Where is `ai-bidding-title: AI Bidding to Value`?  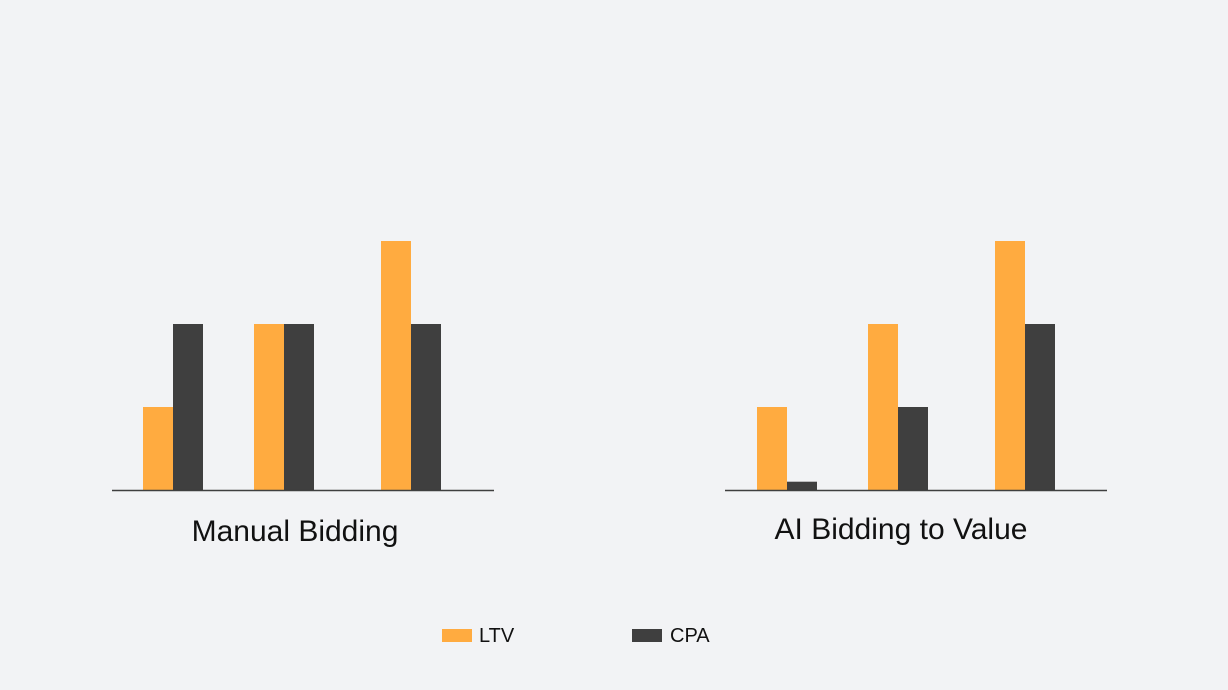 ai-bidding-title: AI Bidding to Value is located at coordinates (901, 529).